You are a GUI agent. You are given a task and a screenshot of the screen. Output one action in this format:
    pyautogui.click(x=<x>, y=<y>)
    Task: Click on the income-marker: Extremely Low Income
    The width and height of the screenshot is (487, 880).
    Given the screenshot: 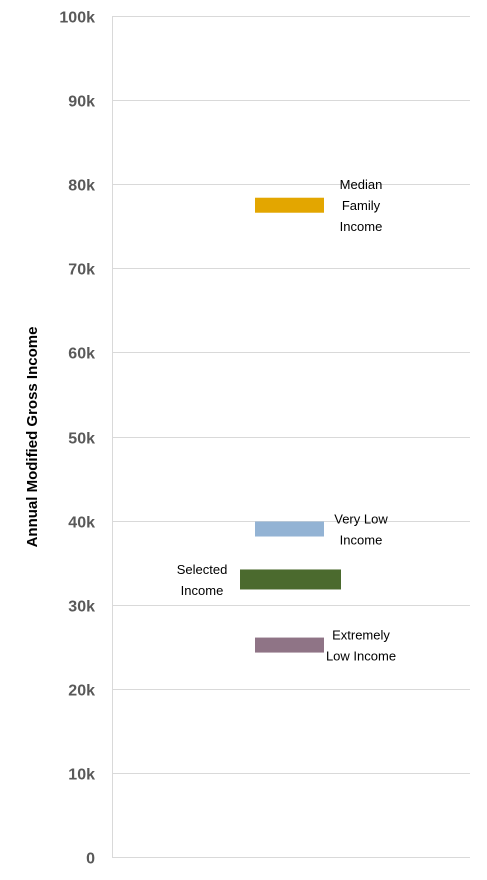 What is the action you would take?
    pyautogui.click(x=325, y=646)
    